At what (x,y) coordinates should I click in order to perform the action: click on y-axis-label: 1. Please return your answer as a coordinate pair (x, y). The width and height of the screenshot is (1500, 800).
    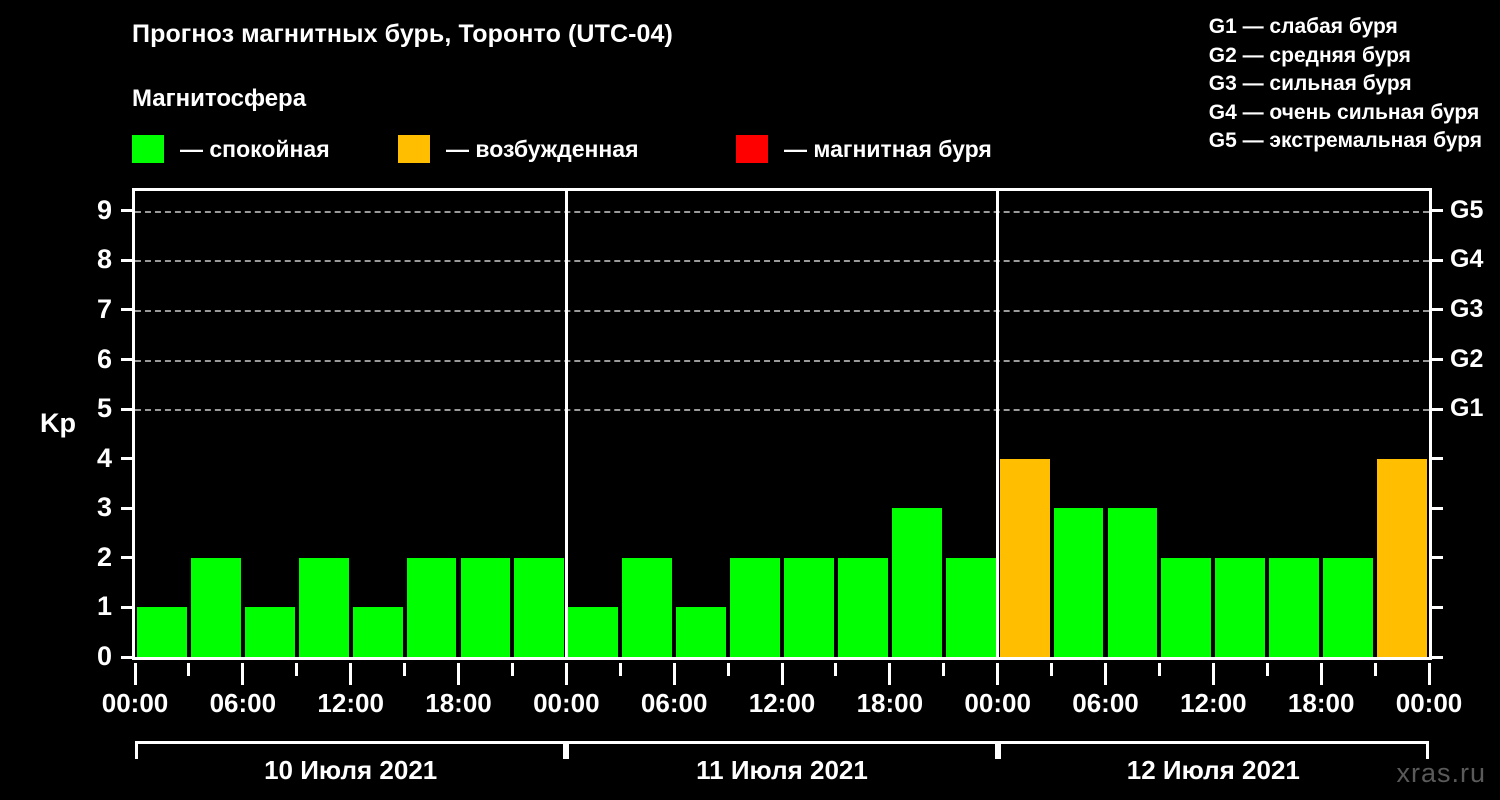
    Looking at the image, I should click on (104, 606).